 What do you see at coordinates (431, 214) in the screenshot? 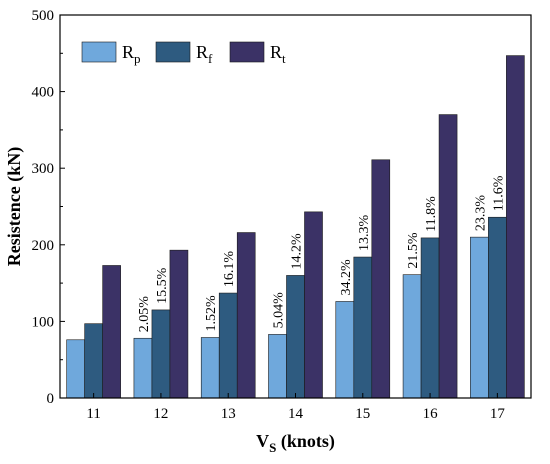
I see `percentage-annotation: 11.8%` at bounding box center [431, 214].